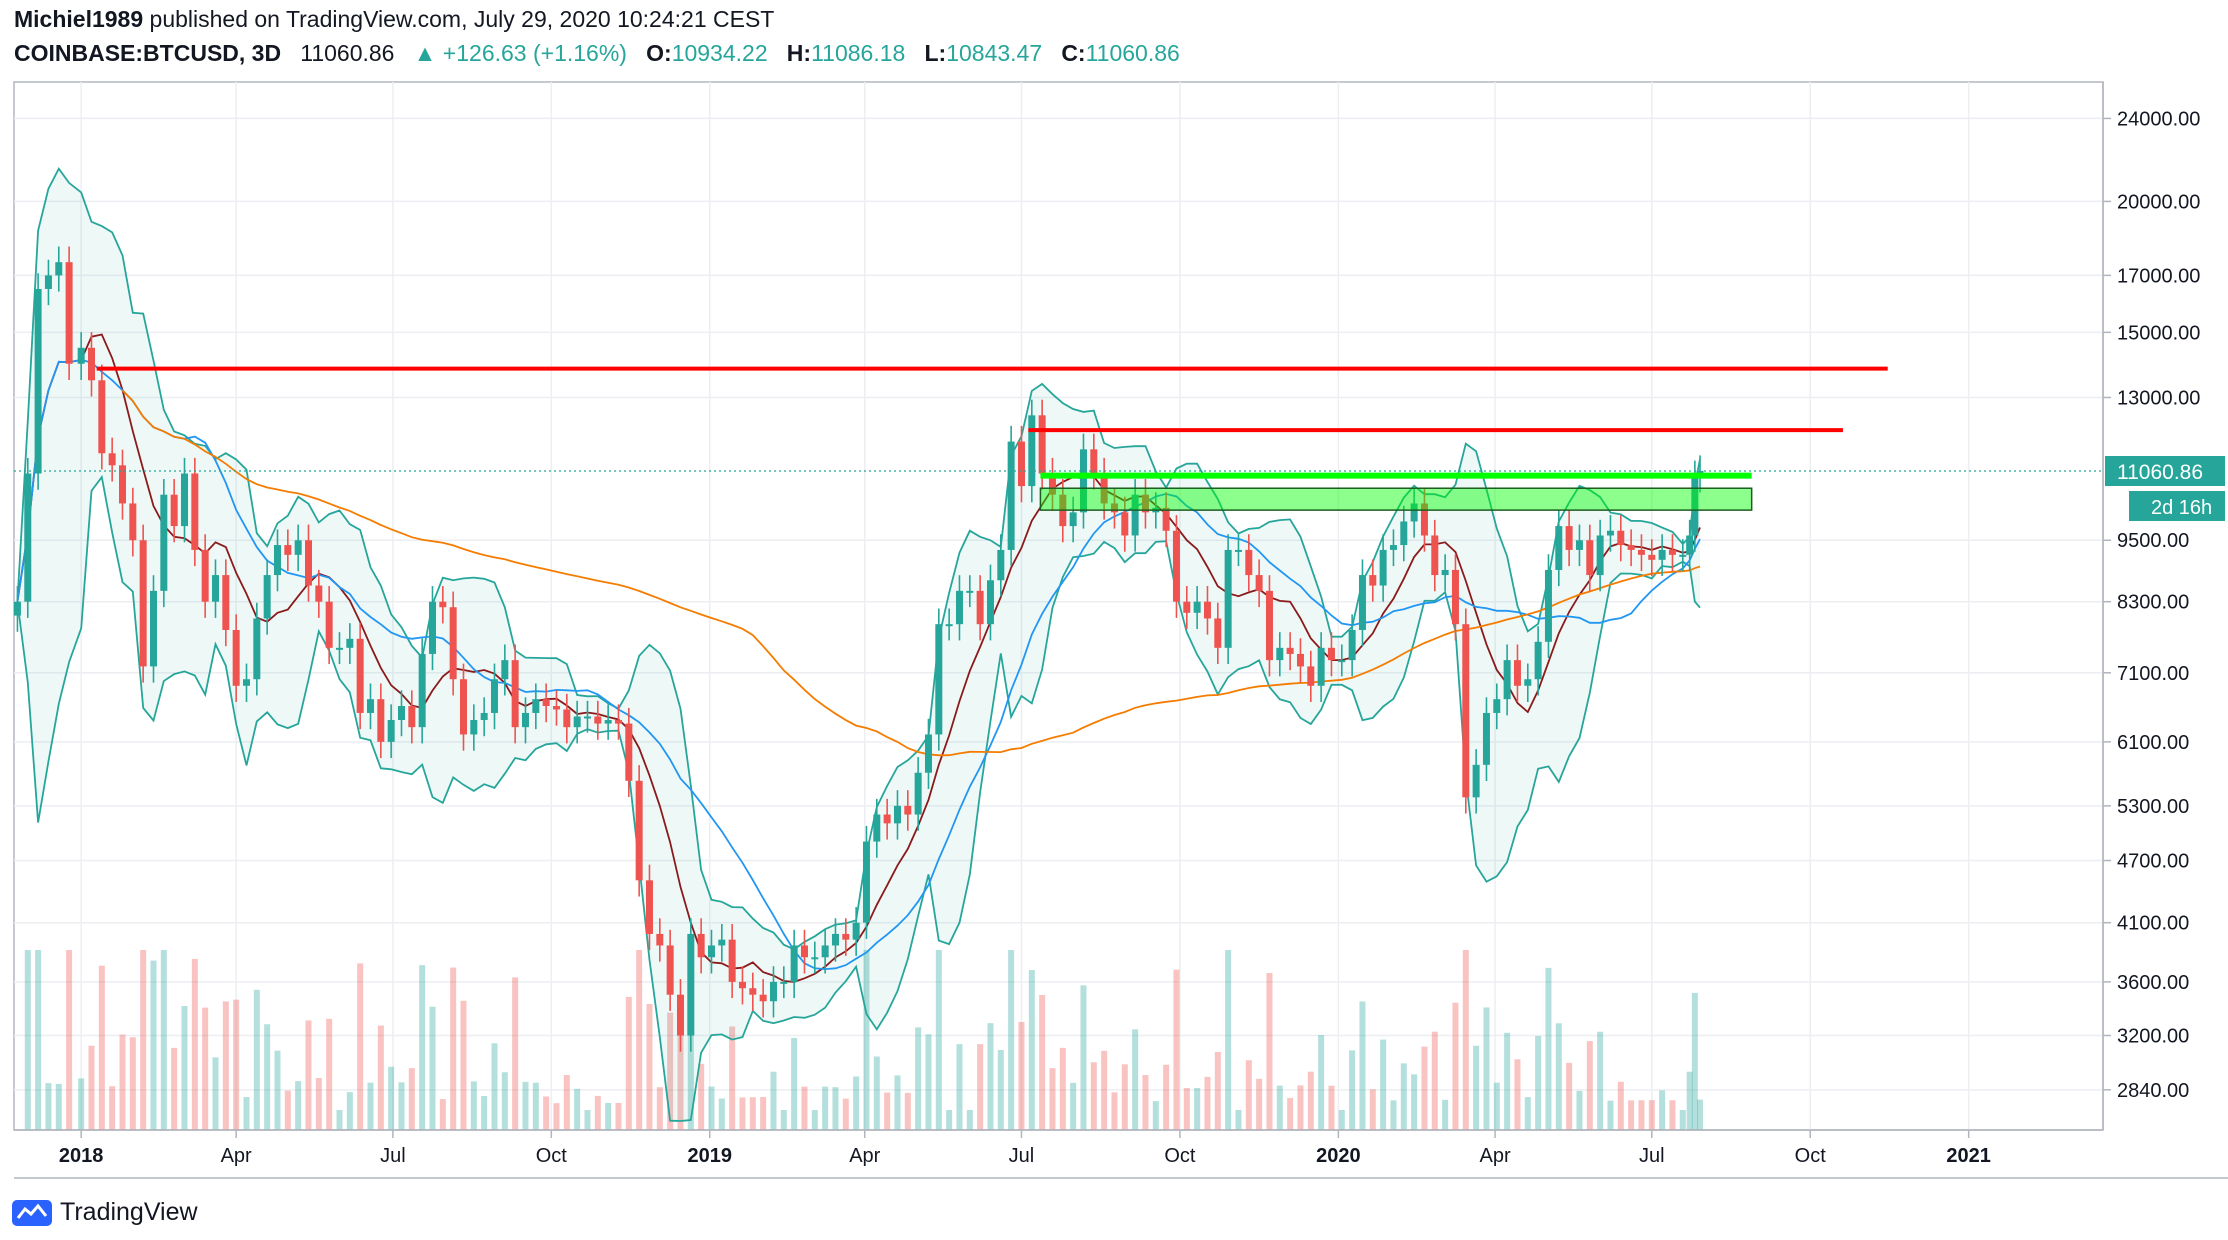 The height and width of the screenshot is (1240, 2228). I want to click on y-tick-label: 3200.00, so click(2153, 1036).